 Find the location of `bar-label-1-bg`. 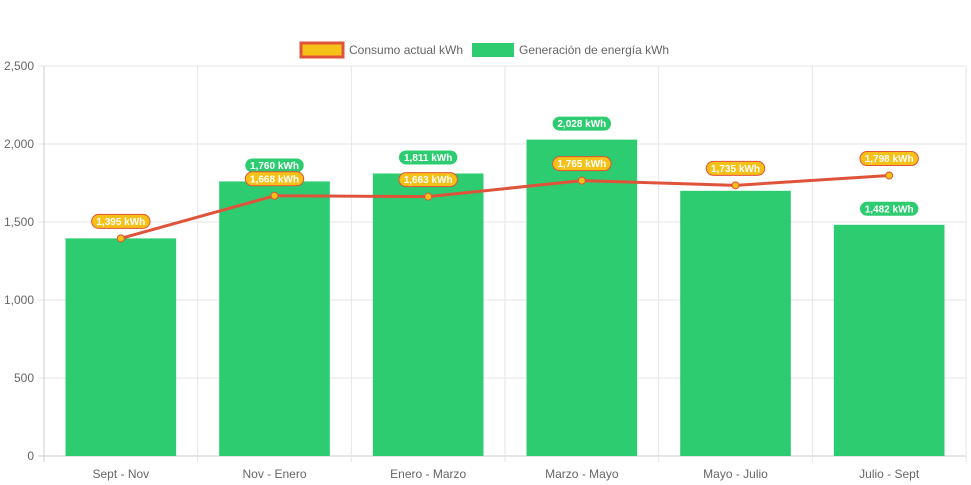

bar-label-1-bg is located at coordinates (274, 165).